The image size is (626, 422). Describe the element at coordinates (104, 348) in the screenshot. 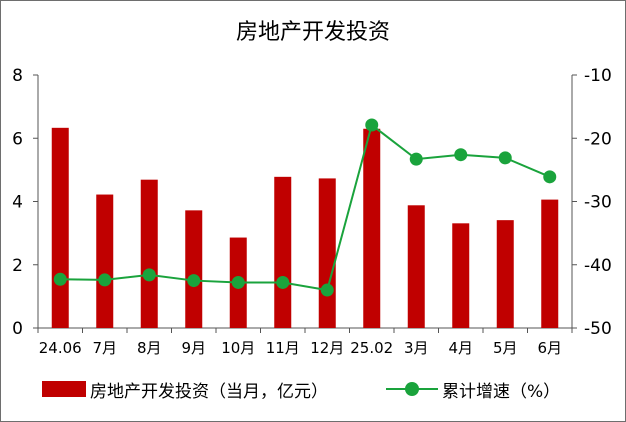

I see `x-tick-label: 7月` at that location.